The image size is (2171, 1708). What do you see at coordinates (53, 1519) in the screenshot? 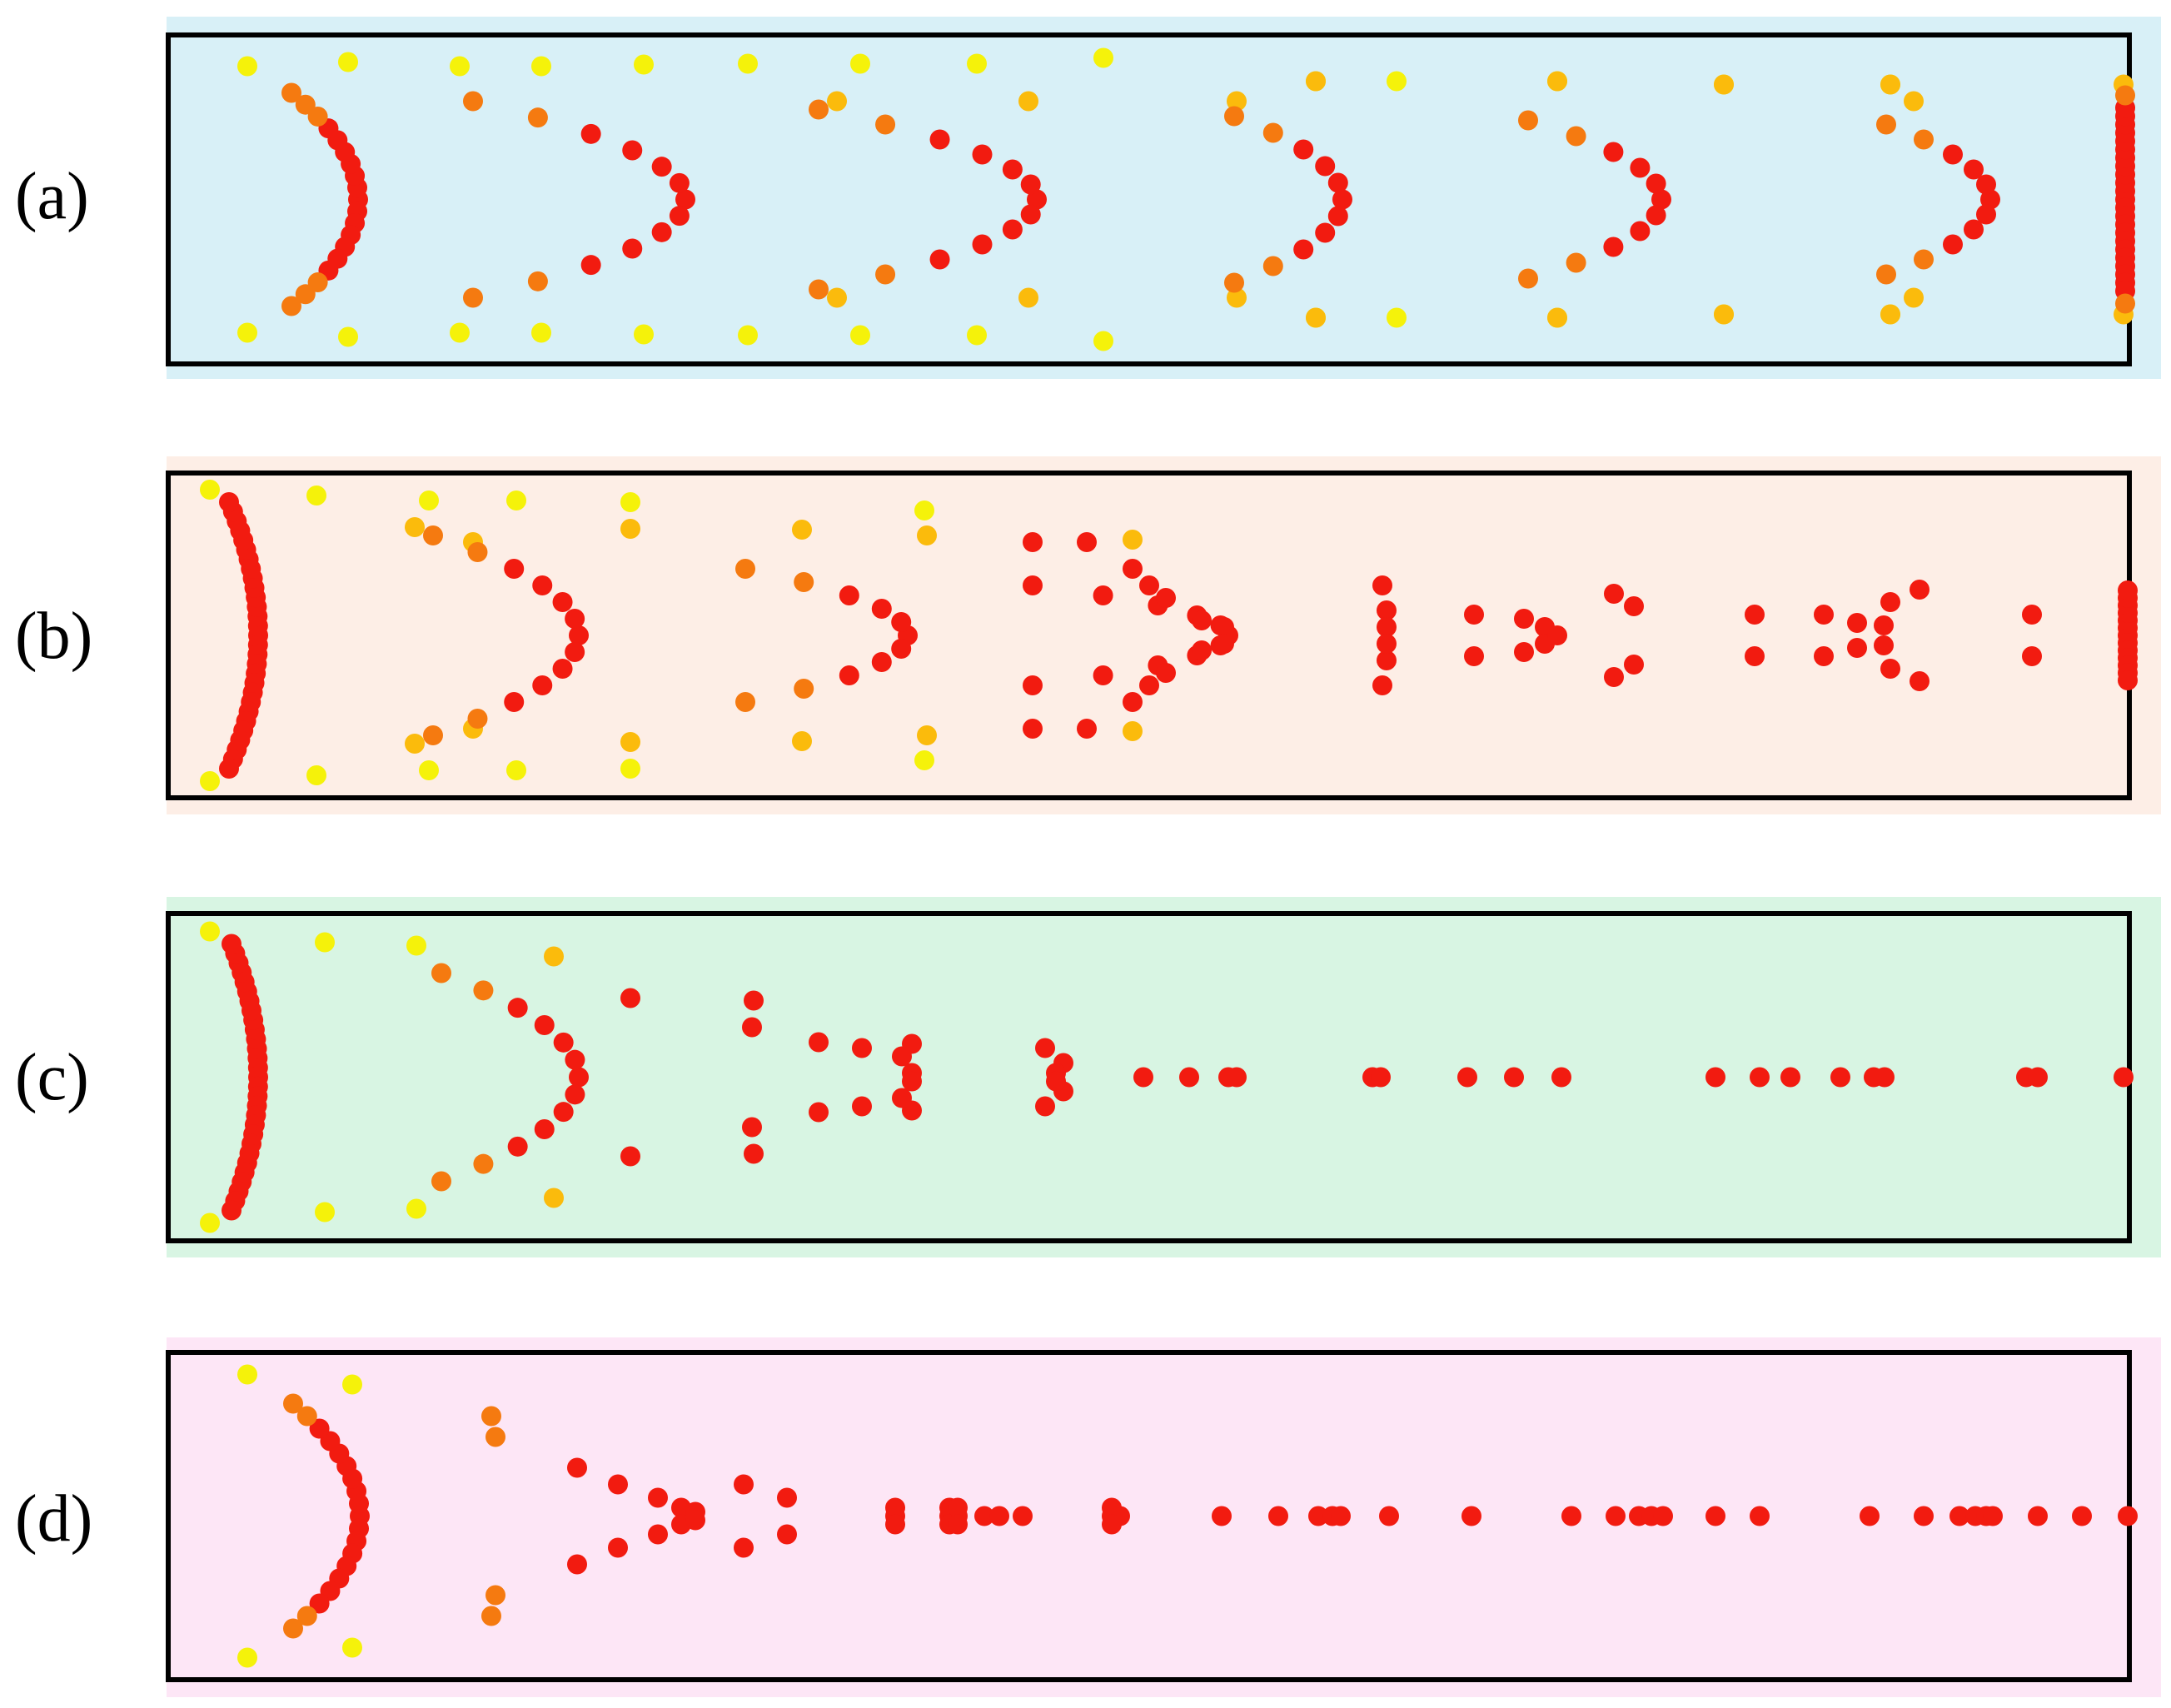
I see `panel-label: (d)` at bounding box center [53, 1519].